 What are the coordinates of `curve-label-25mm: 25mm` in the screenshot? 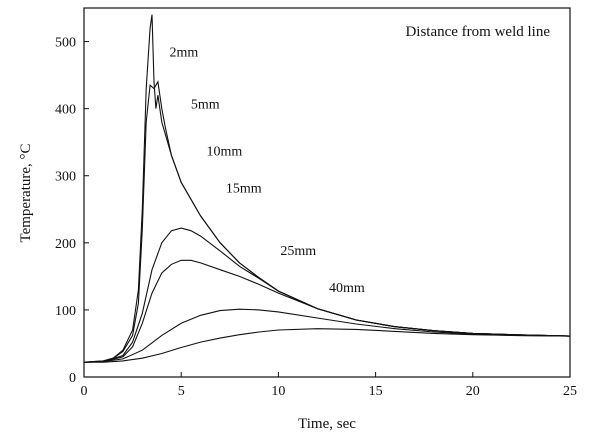 It's located at (298, 251).